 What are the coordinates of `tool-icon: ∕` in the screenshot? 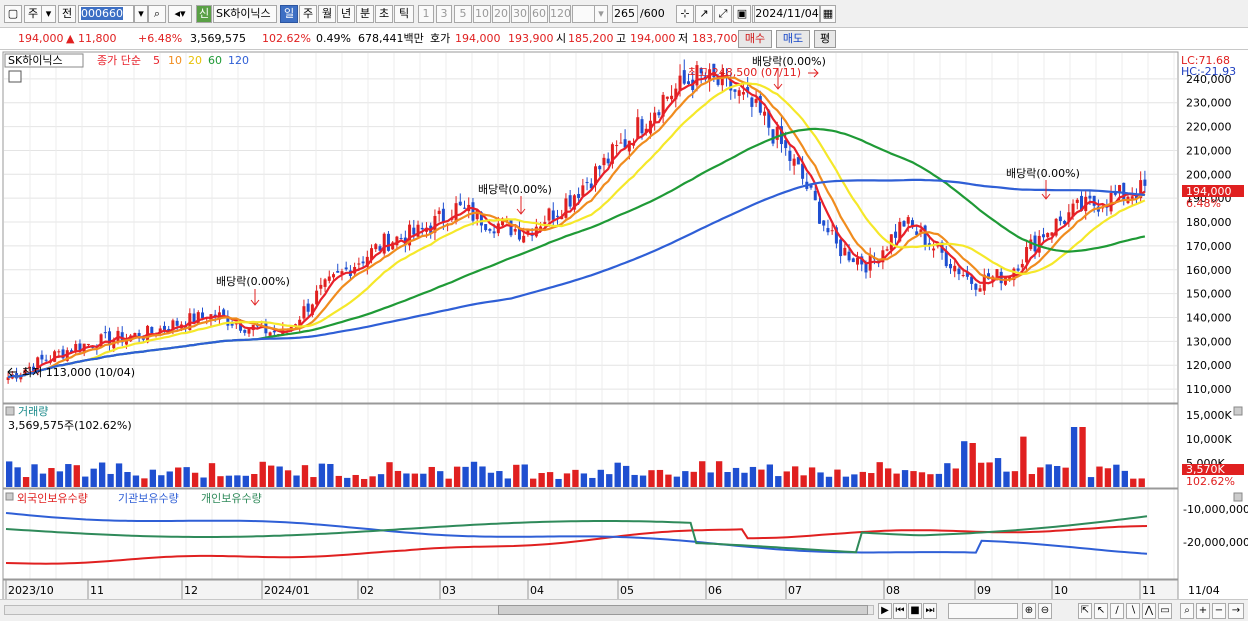 It's located at (1117, 611).